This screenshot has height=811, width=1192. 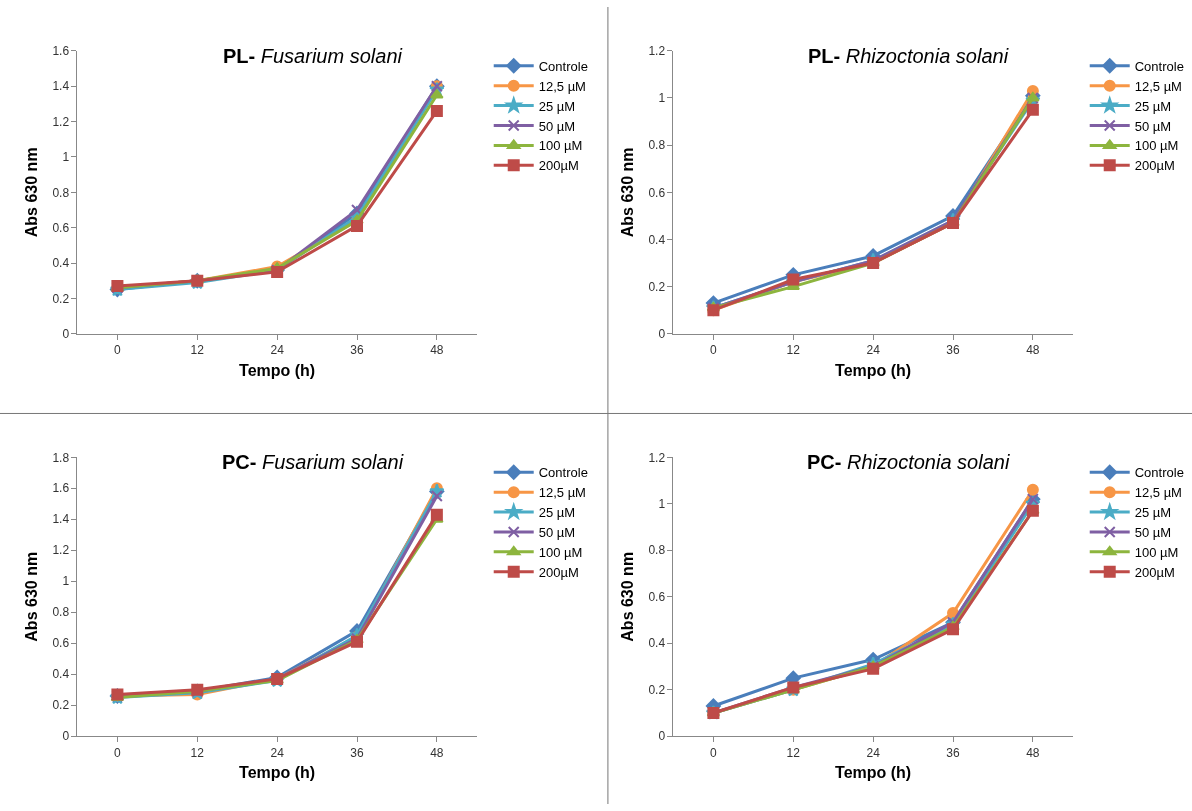 I want to click on chart-title: PC- Fusarium solani, so click(x=313, y=462).